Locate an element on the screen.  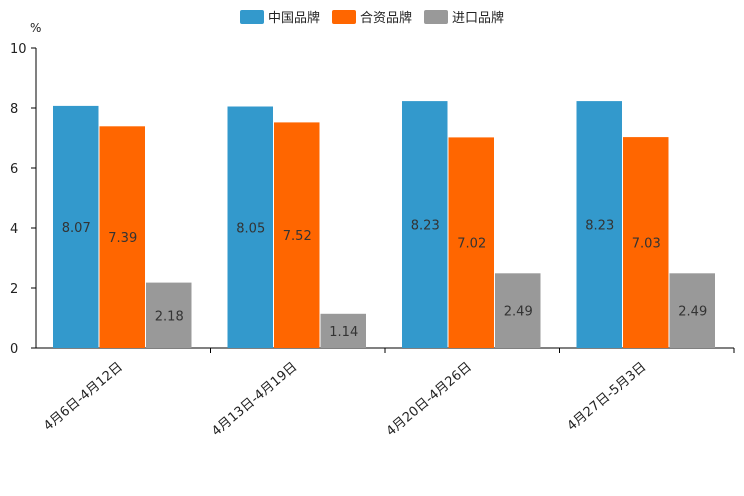
y-tick-label: 0 is located at coordinates (14, 349).